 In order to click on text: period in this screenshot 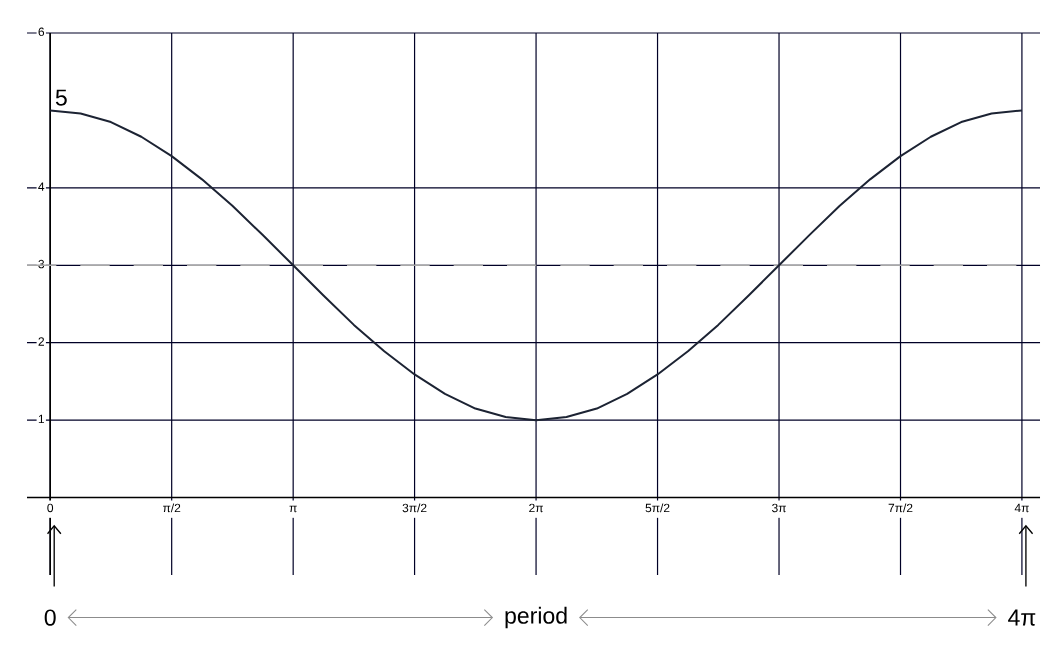, I will do `click(536, 617)`.